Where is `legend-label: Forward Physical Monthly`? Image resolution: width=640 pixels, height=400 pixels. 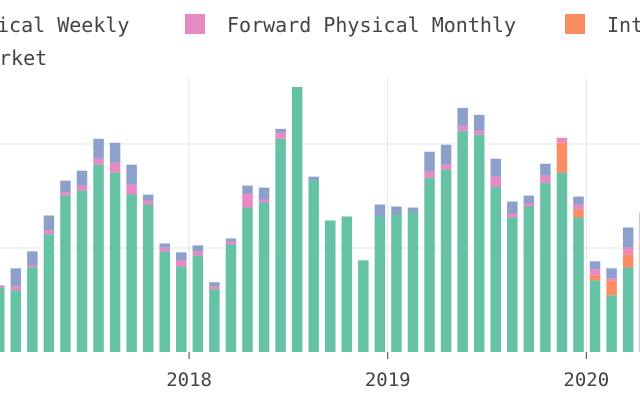
legend-label: Forward Physical Monthly is located at coordinates (371, 25).